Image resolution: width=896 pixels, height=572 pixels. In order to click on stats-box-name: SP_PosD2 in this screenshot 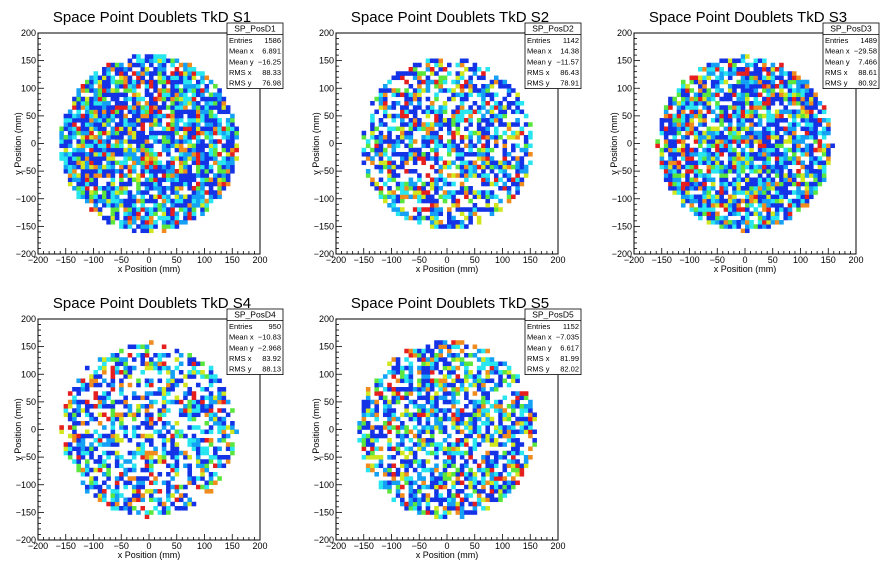, I will do `click(553, 29)`.